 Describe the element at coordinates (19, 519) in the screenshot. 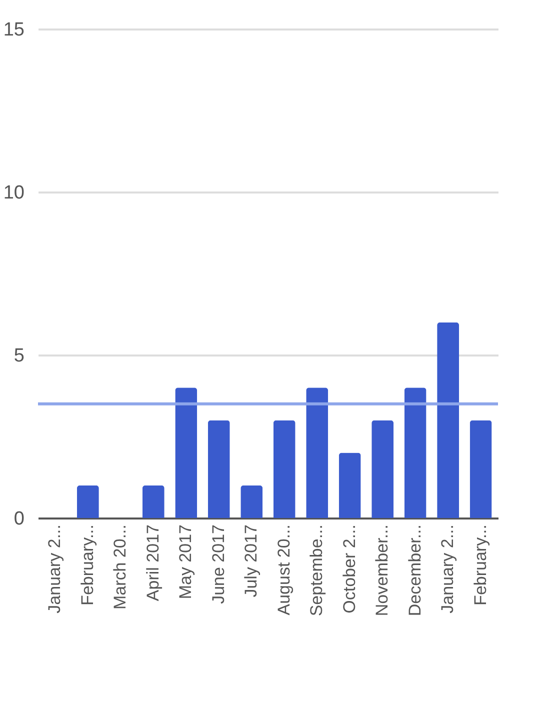

I see `y-tick-label: 0` at that location.